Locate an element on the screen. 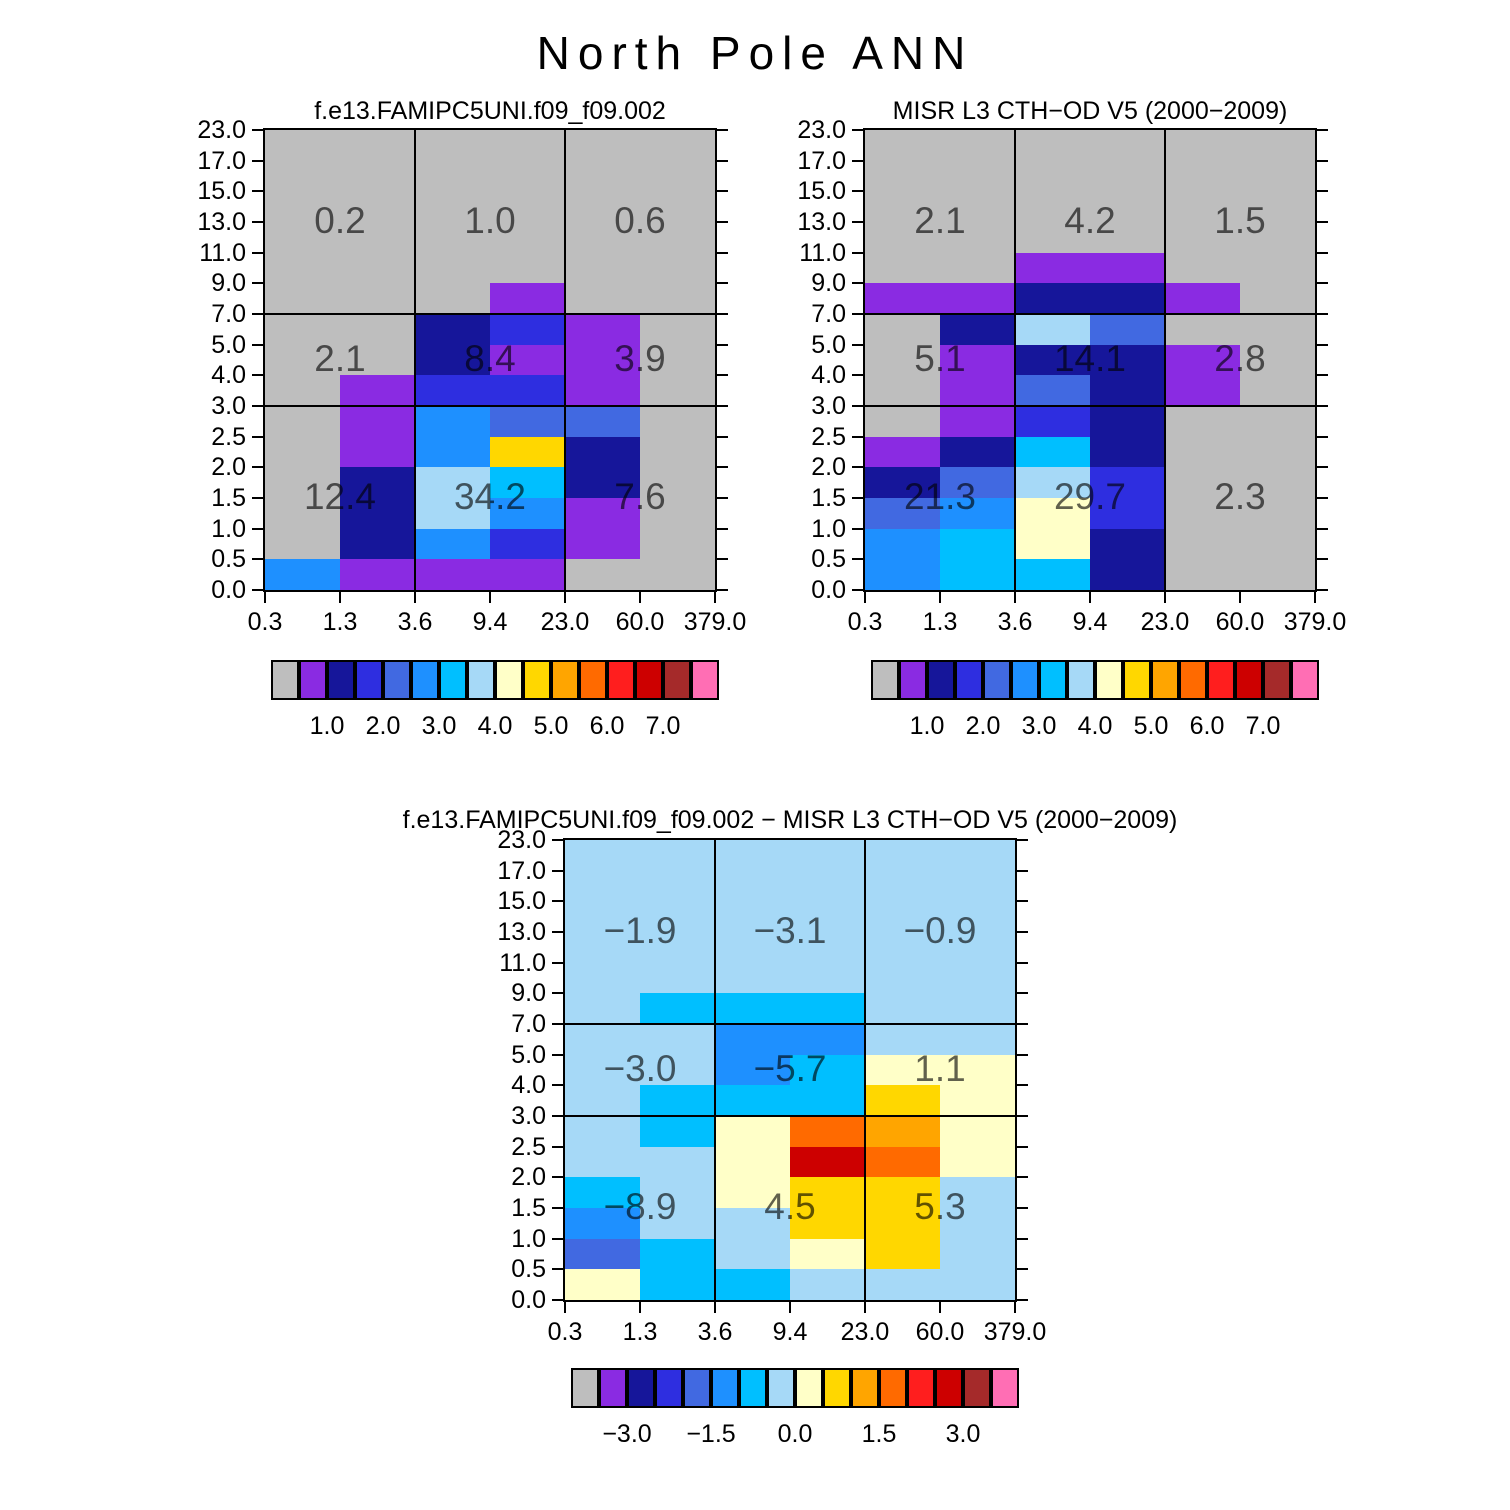  y-tick-label: 9.0 is located at coordinates (828, 283).